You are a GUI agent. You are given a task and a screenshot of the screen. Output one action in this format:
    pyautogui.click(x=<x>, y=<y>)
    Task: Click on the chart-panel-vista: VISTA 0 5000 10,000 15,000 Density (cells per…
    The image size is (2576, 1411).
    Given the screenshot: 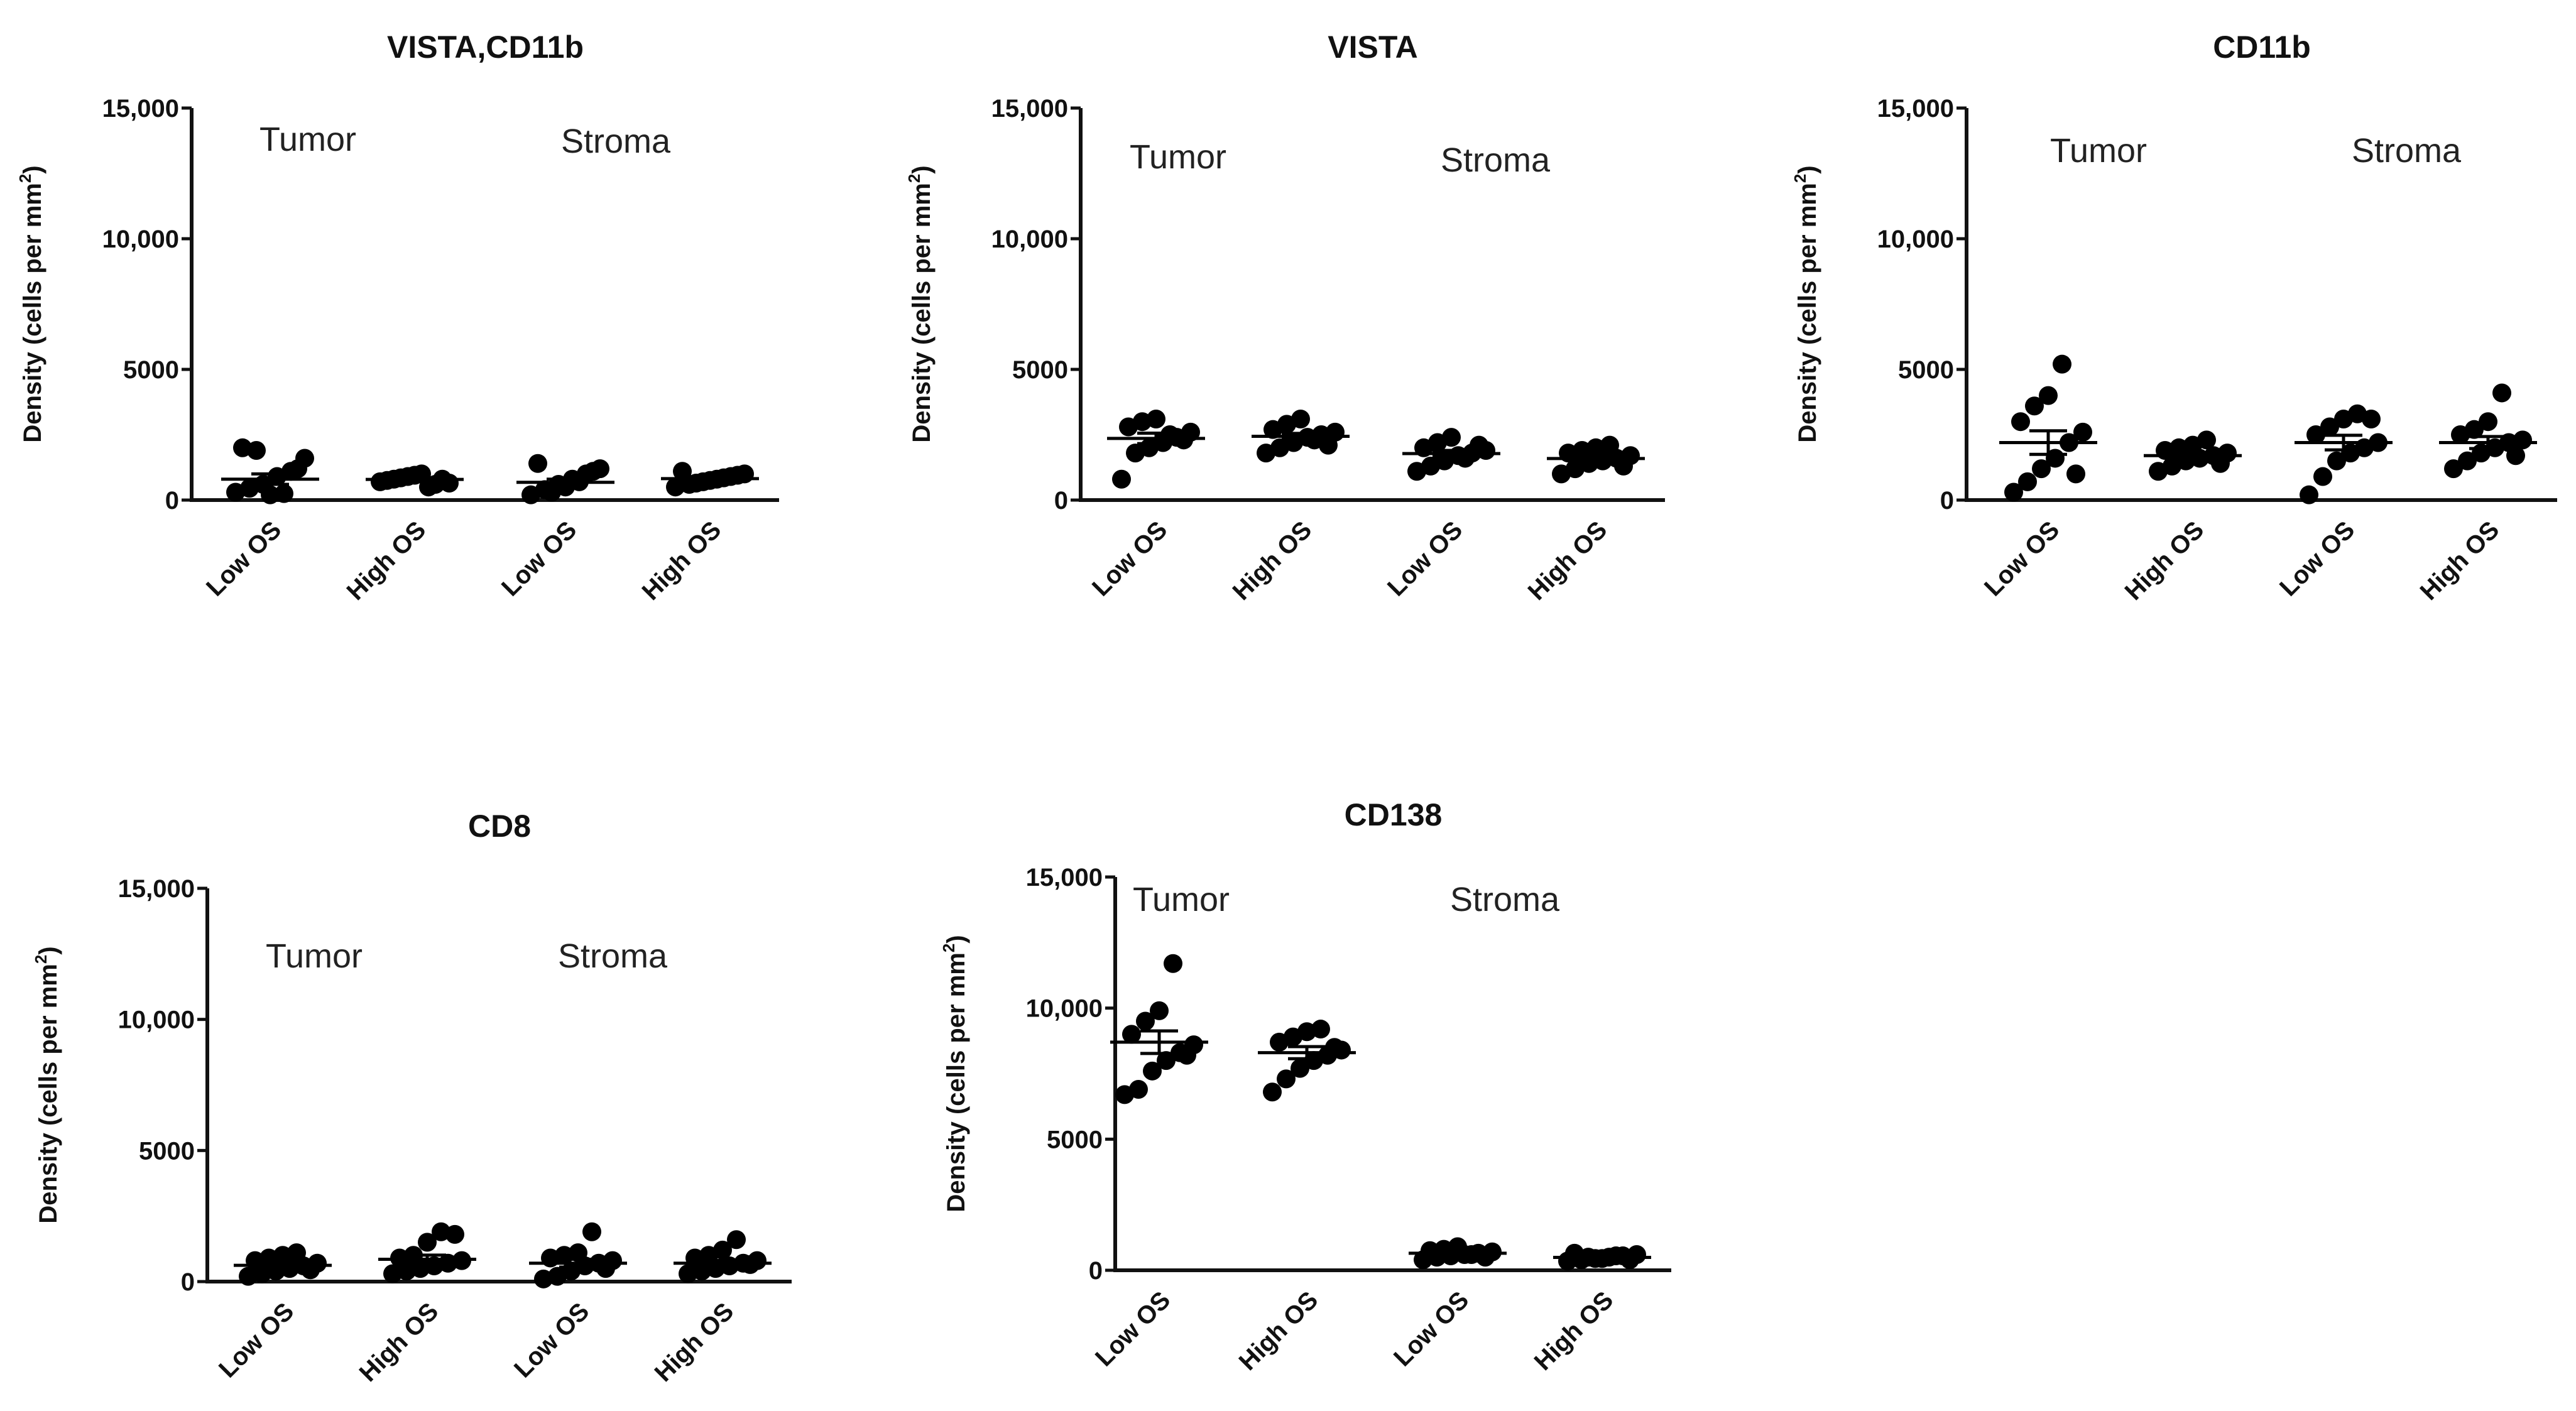 What is the action you would take?
    pyautogui.click(x=1285, y=318)
    